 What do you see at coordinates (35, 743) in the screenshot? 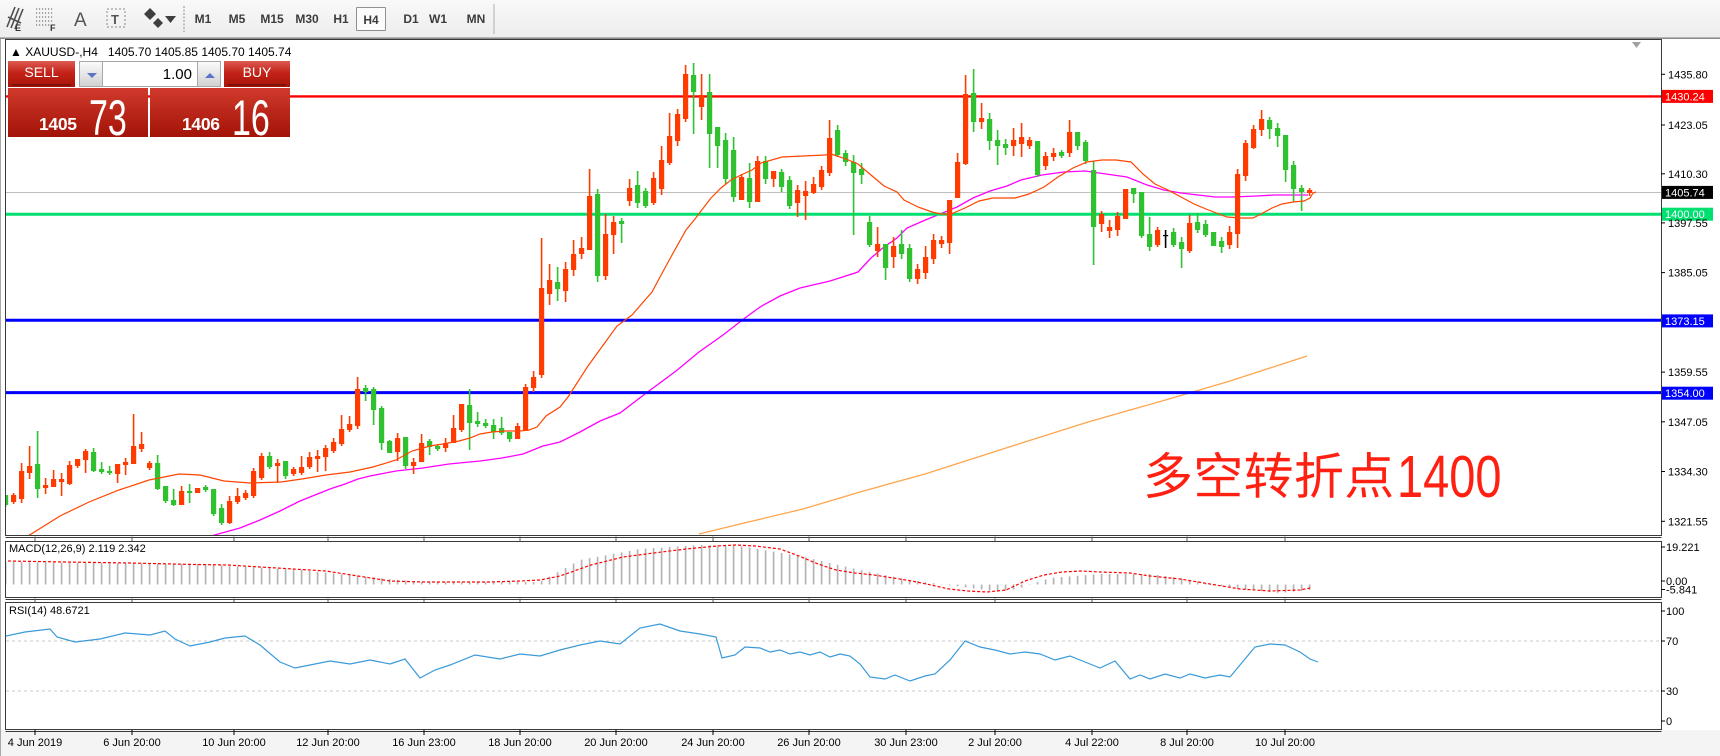
I see `svg-text: 4 Jun 2019` at bounding box center [35, 743].